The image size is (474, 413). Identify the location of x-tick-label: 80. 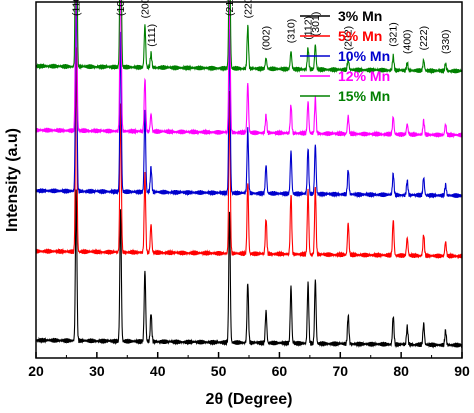
(401, 371).